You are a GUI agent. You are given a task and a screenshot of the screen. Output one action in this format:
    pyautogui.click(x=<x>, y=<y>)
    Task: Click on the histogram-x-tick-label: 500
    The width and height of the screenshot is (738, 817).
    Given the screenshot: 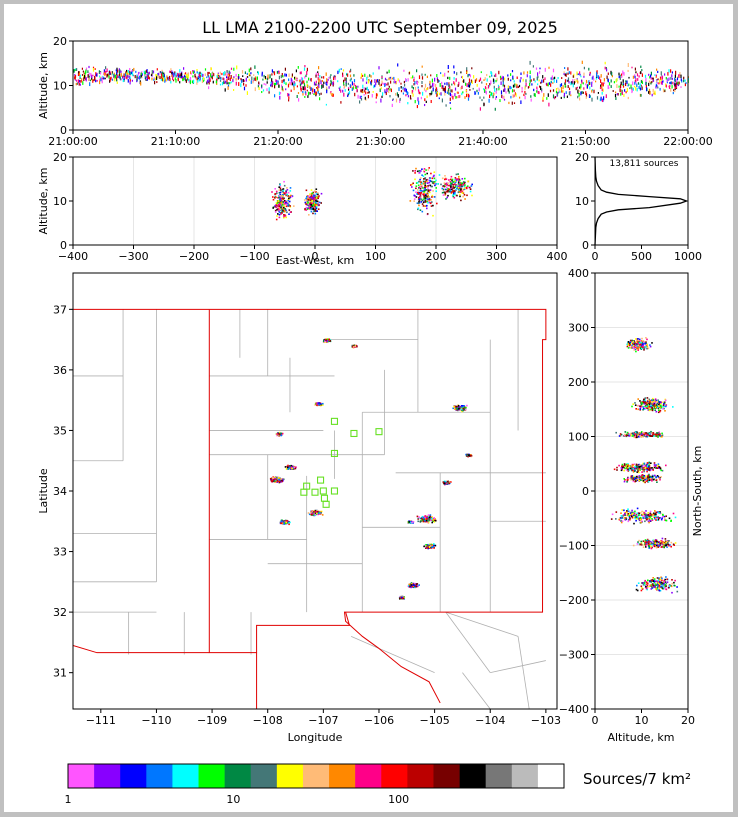 What is the action you would take?
    pyautogui.click(x=641, y=256)
    